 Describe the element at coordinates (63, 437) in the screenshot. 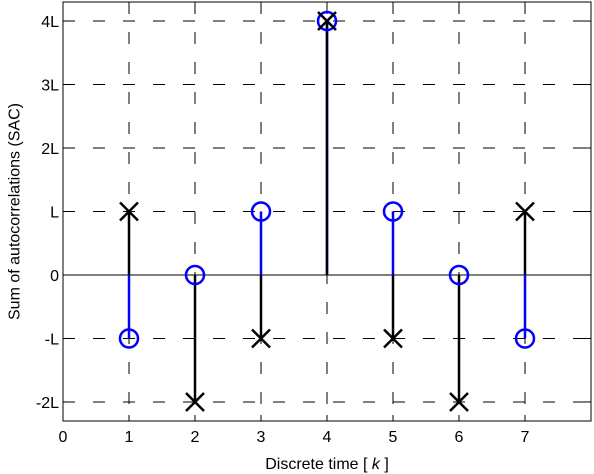

I see `x-tick-label: 0` at that location.